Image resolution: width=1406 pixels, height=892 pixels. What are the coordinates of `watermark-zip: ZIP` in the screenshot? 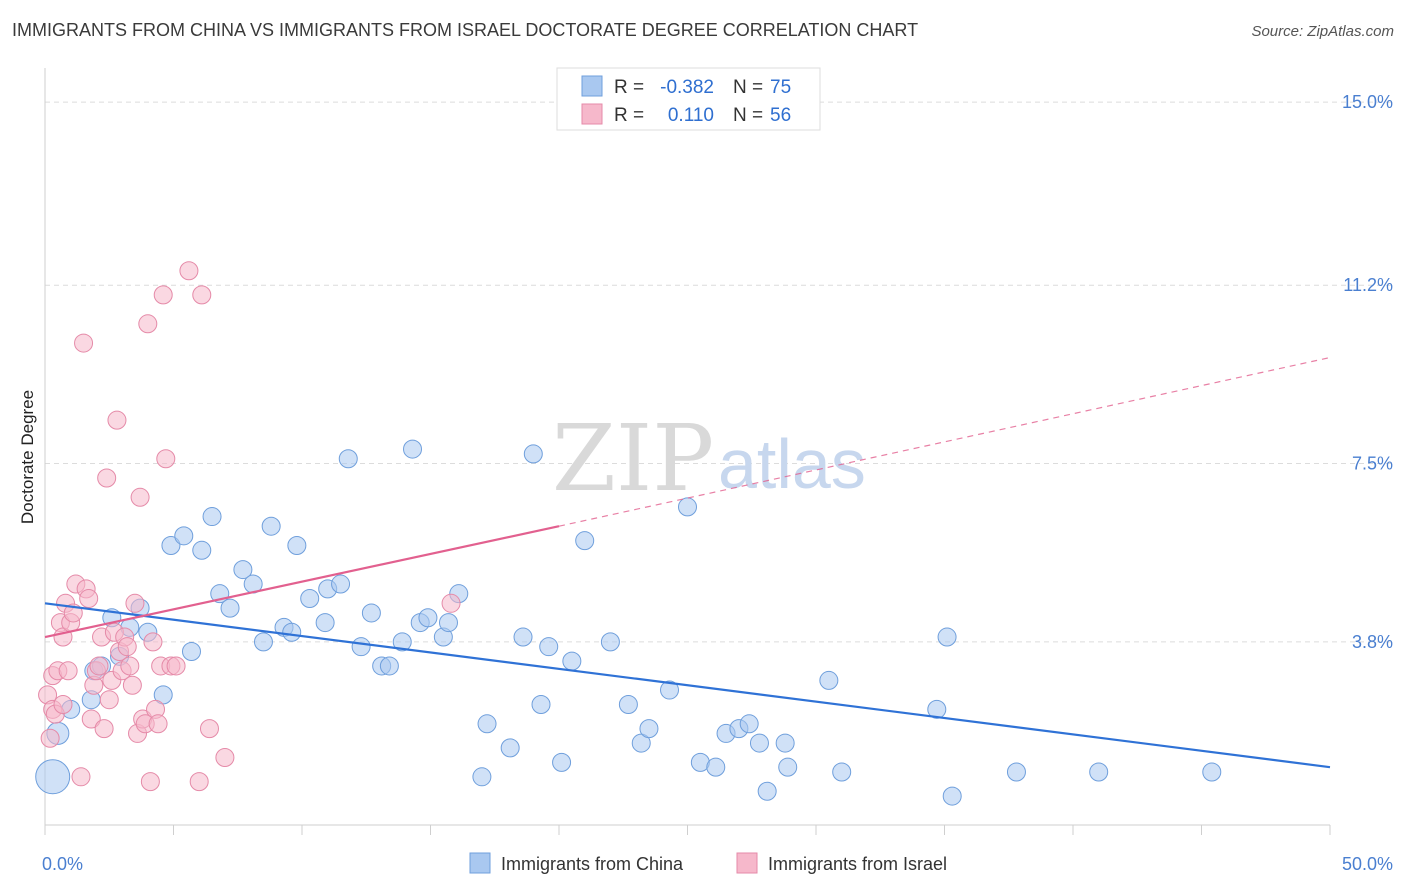 It's located at (633, 458).